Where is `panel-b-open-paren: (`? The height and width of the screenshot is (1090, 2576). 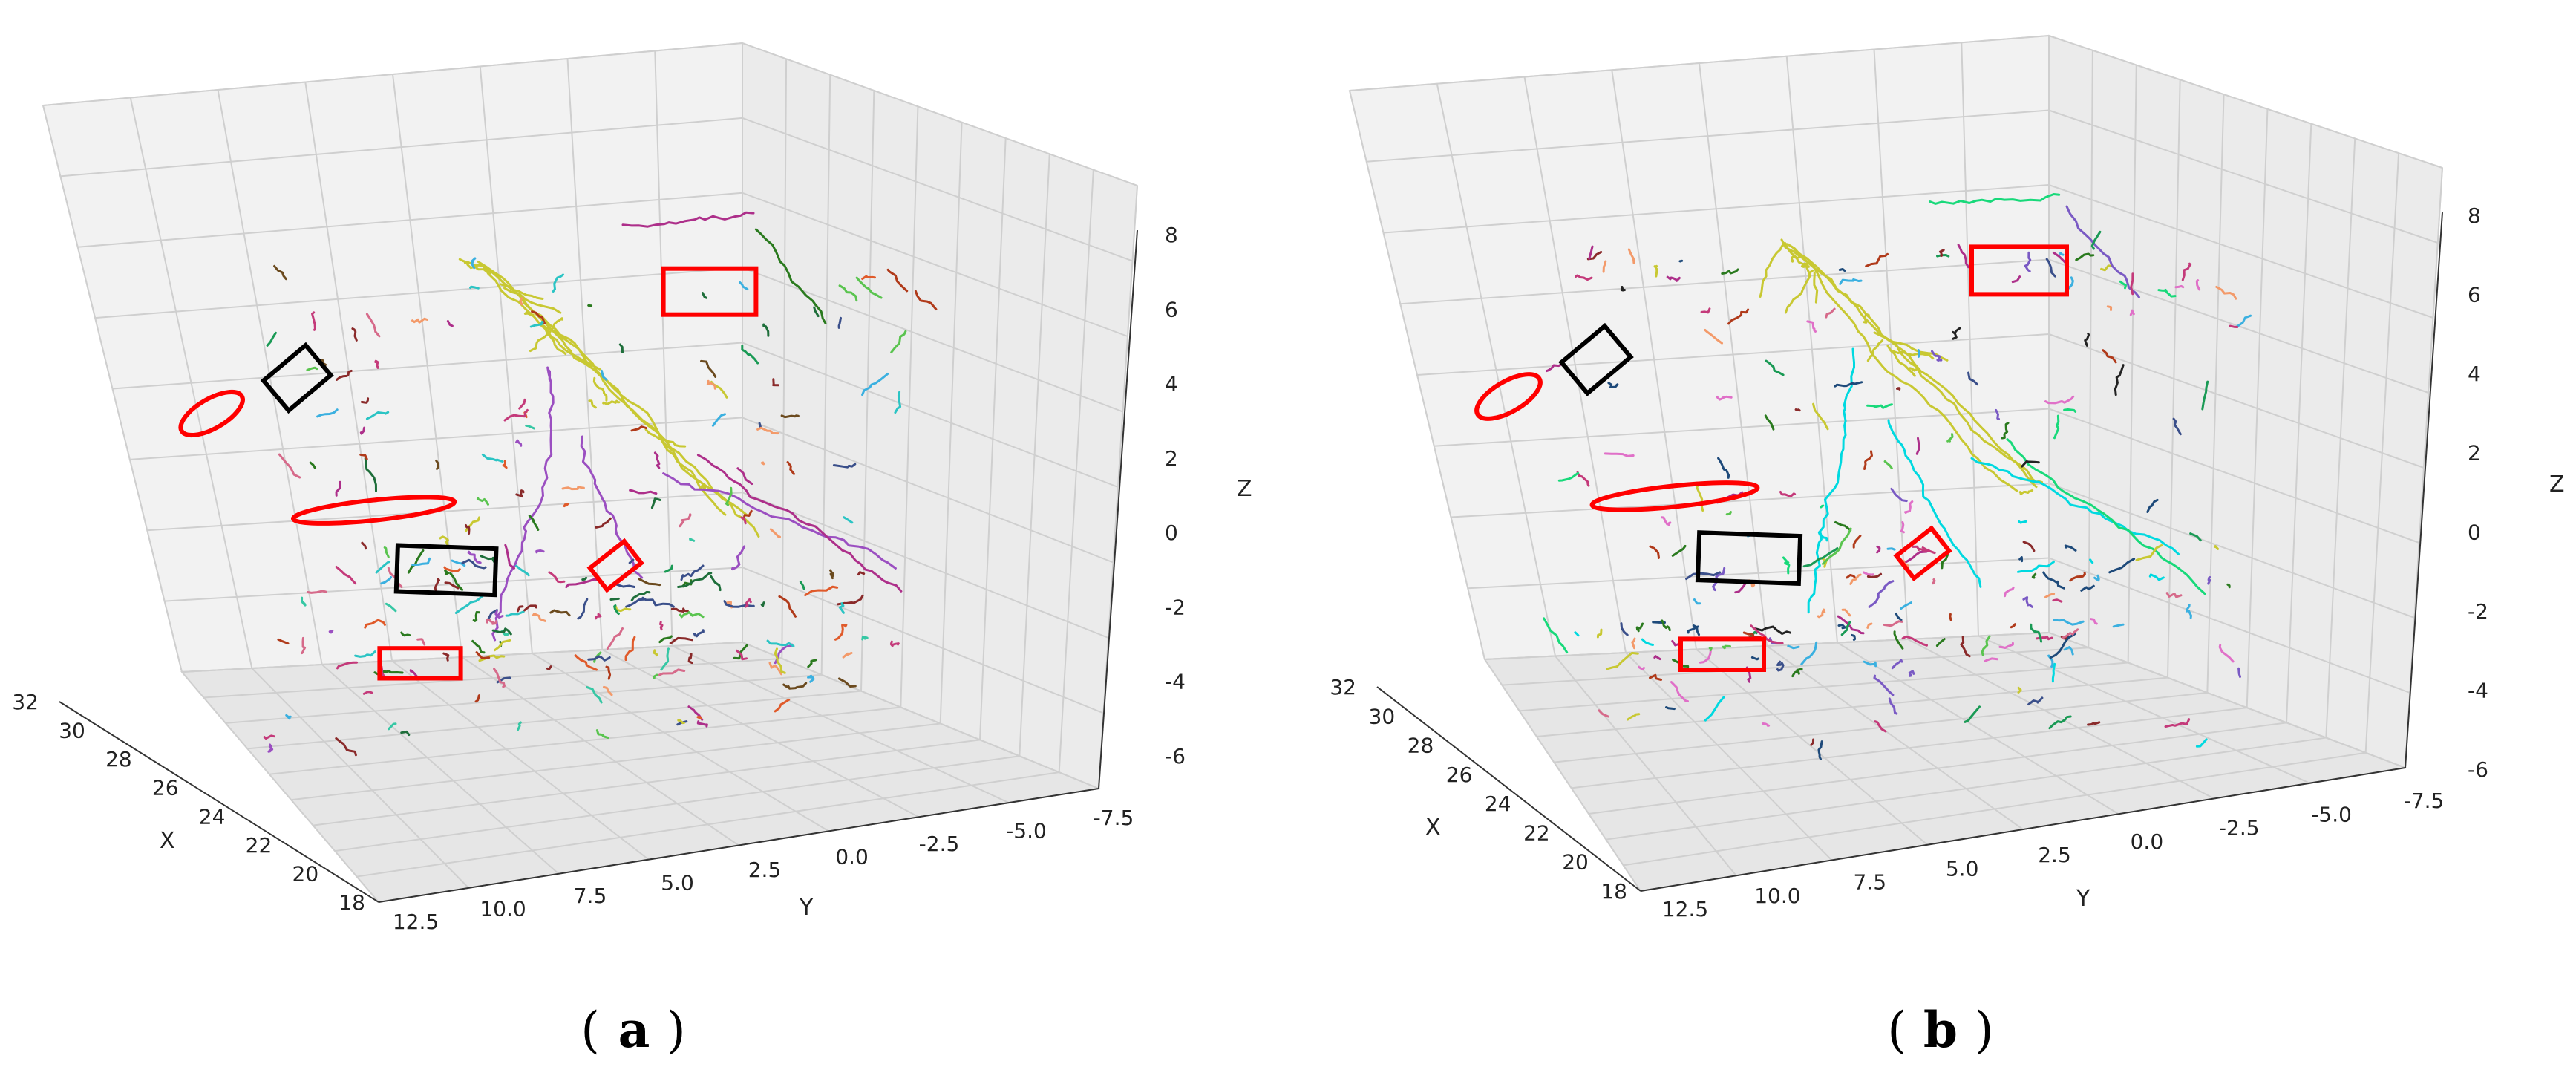 panel-b-open-paren: ( is located at coordinates (1896, 1030).